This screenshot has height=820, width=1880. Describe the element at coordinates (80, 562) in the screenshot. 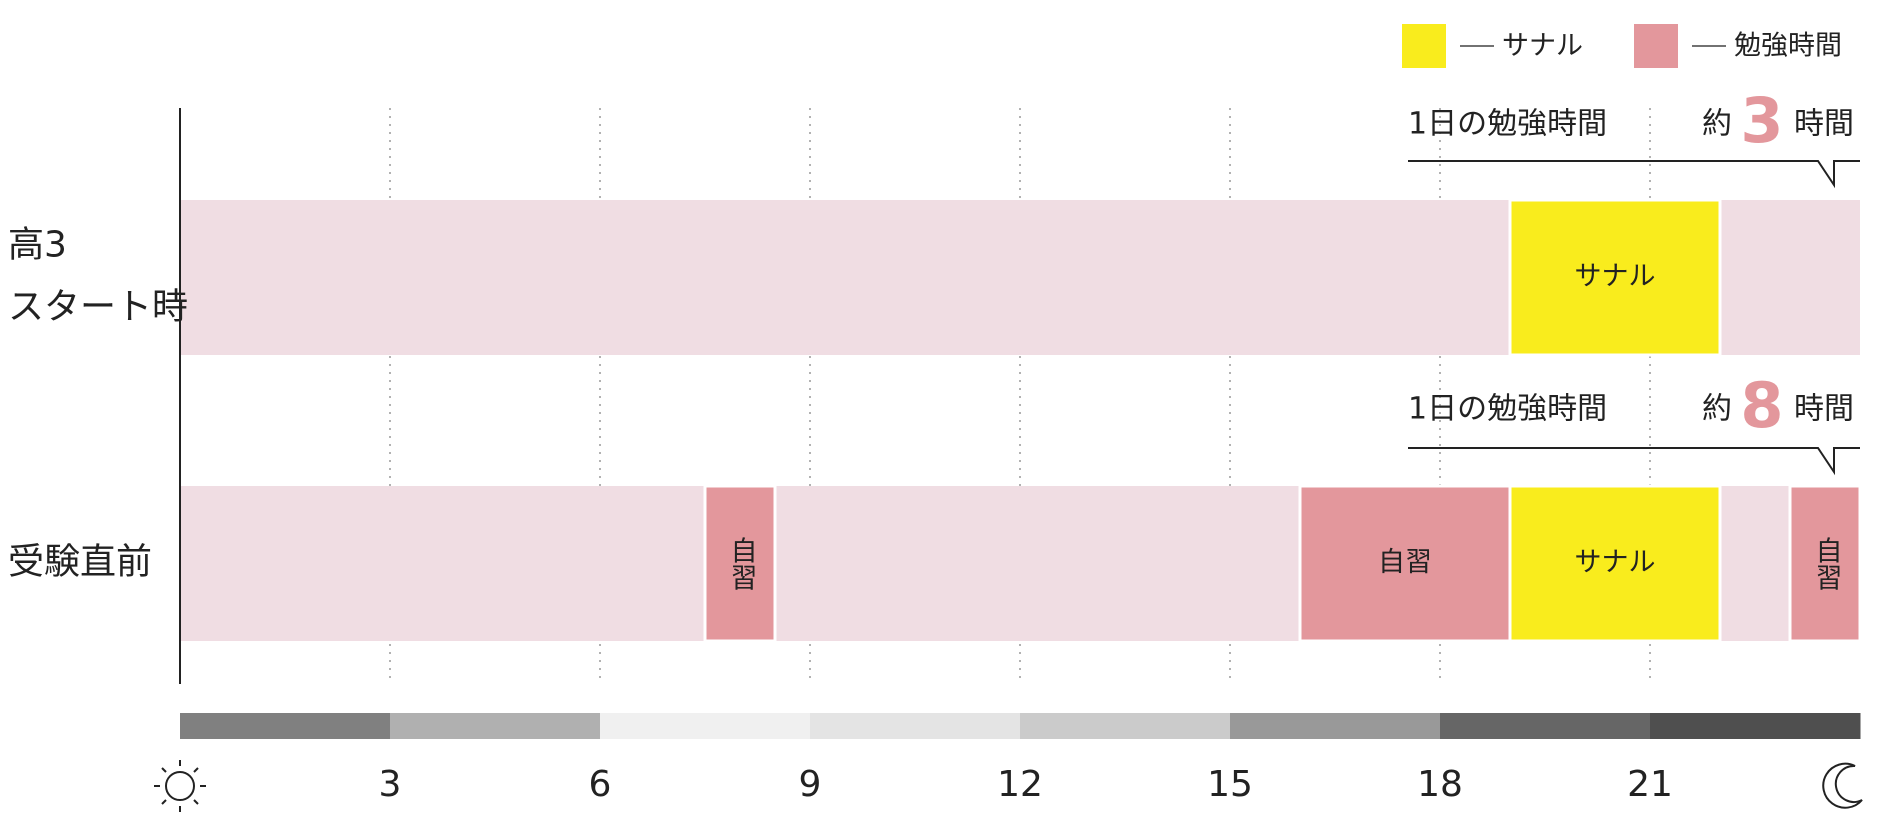

I see `row-label: 受験直前` at that location.